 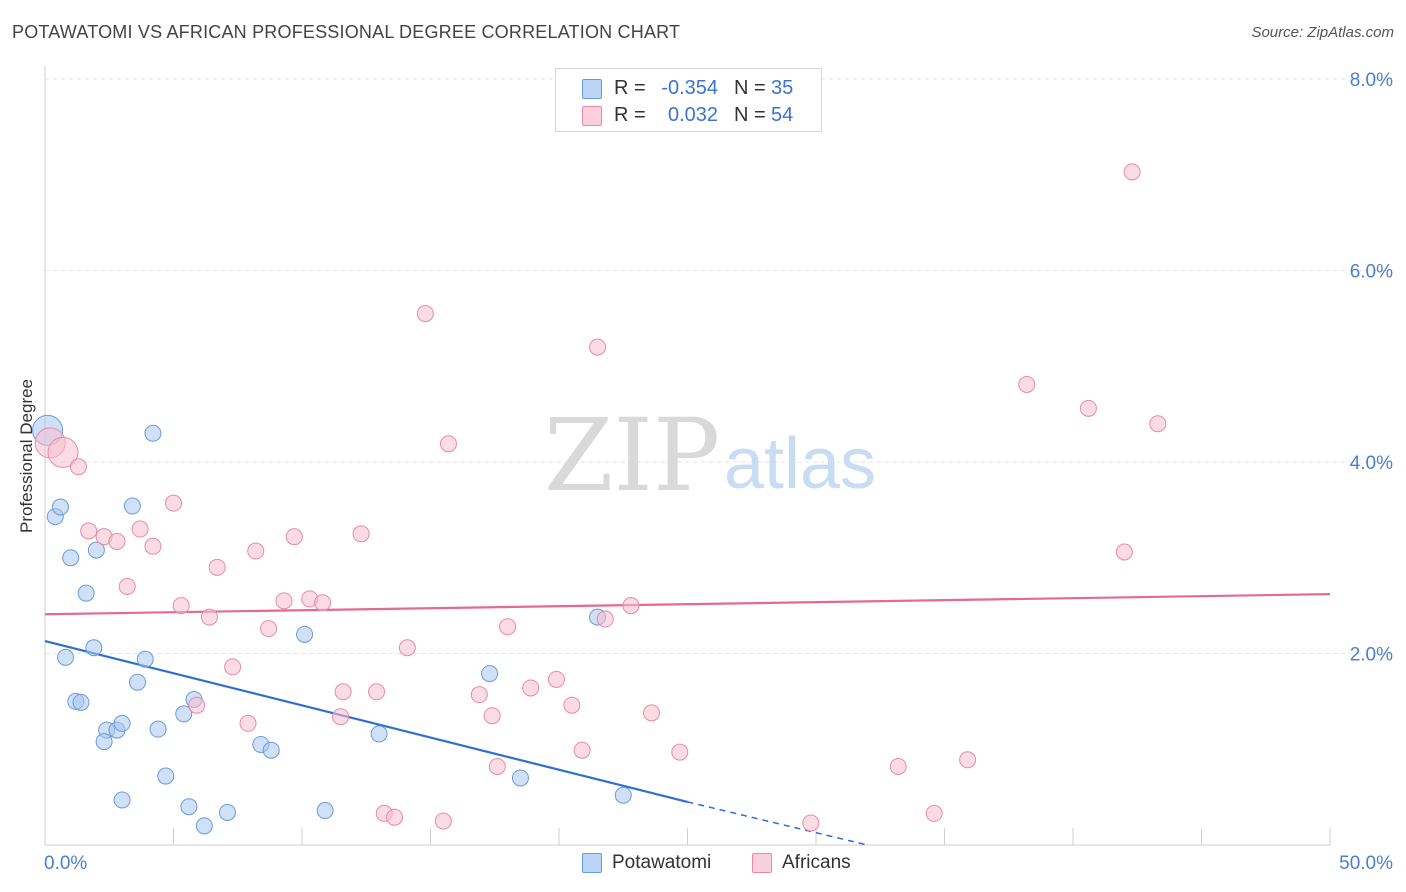 What do you see at coordinates (662, 862) in the screenshot?
I see `legend-label-potawatomi: Potawatomi` at bounding box center [662, 862].